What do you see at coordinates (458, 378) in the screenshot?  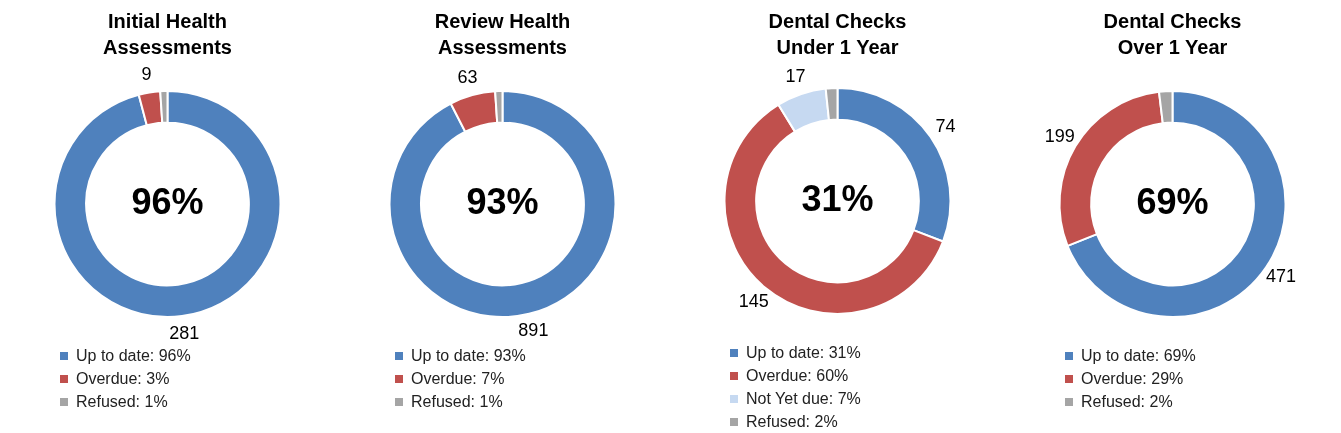 I see `legend-label: Overdue: 7%` at bounding box center [458, 378].